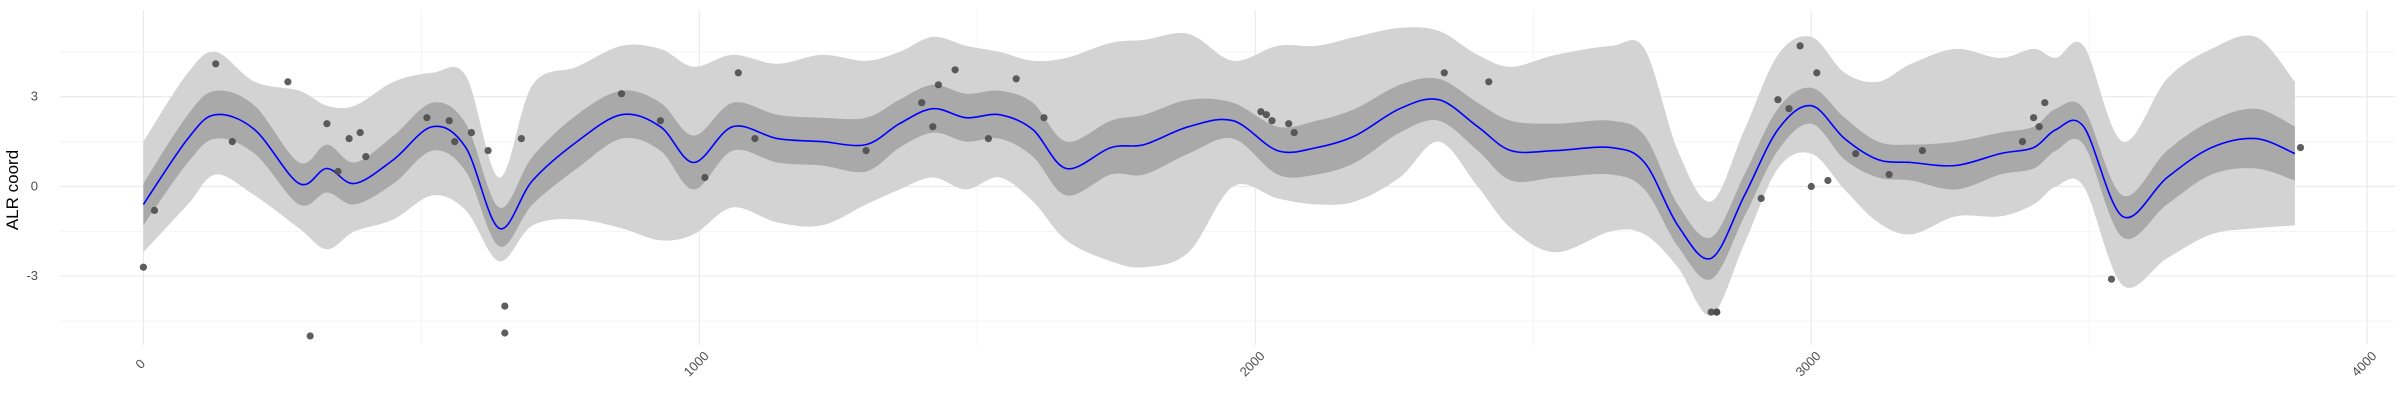 The width and height of the screenshot is (2400, 400). I want to click on x-tick-label: 3000, so click(1808, 363).